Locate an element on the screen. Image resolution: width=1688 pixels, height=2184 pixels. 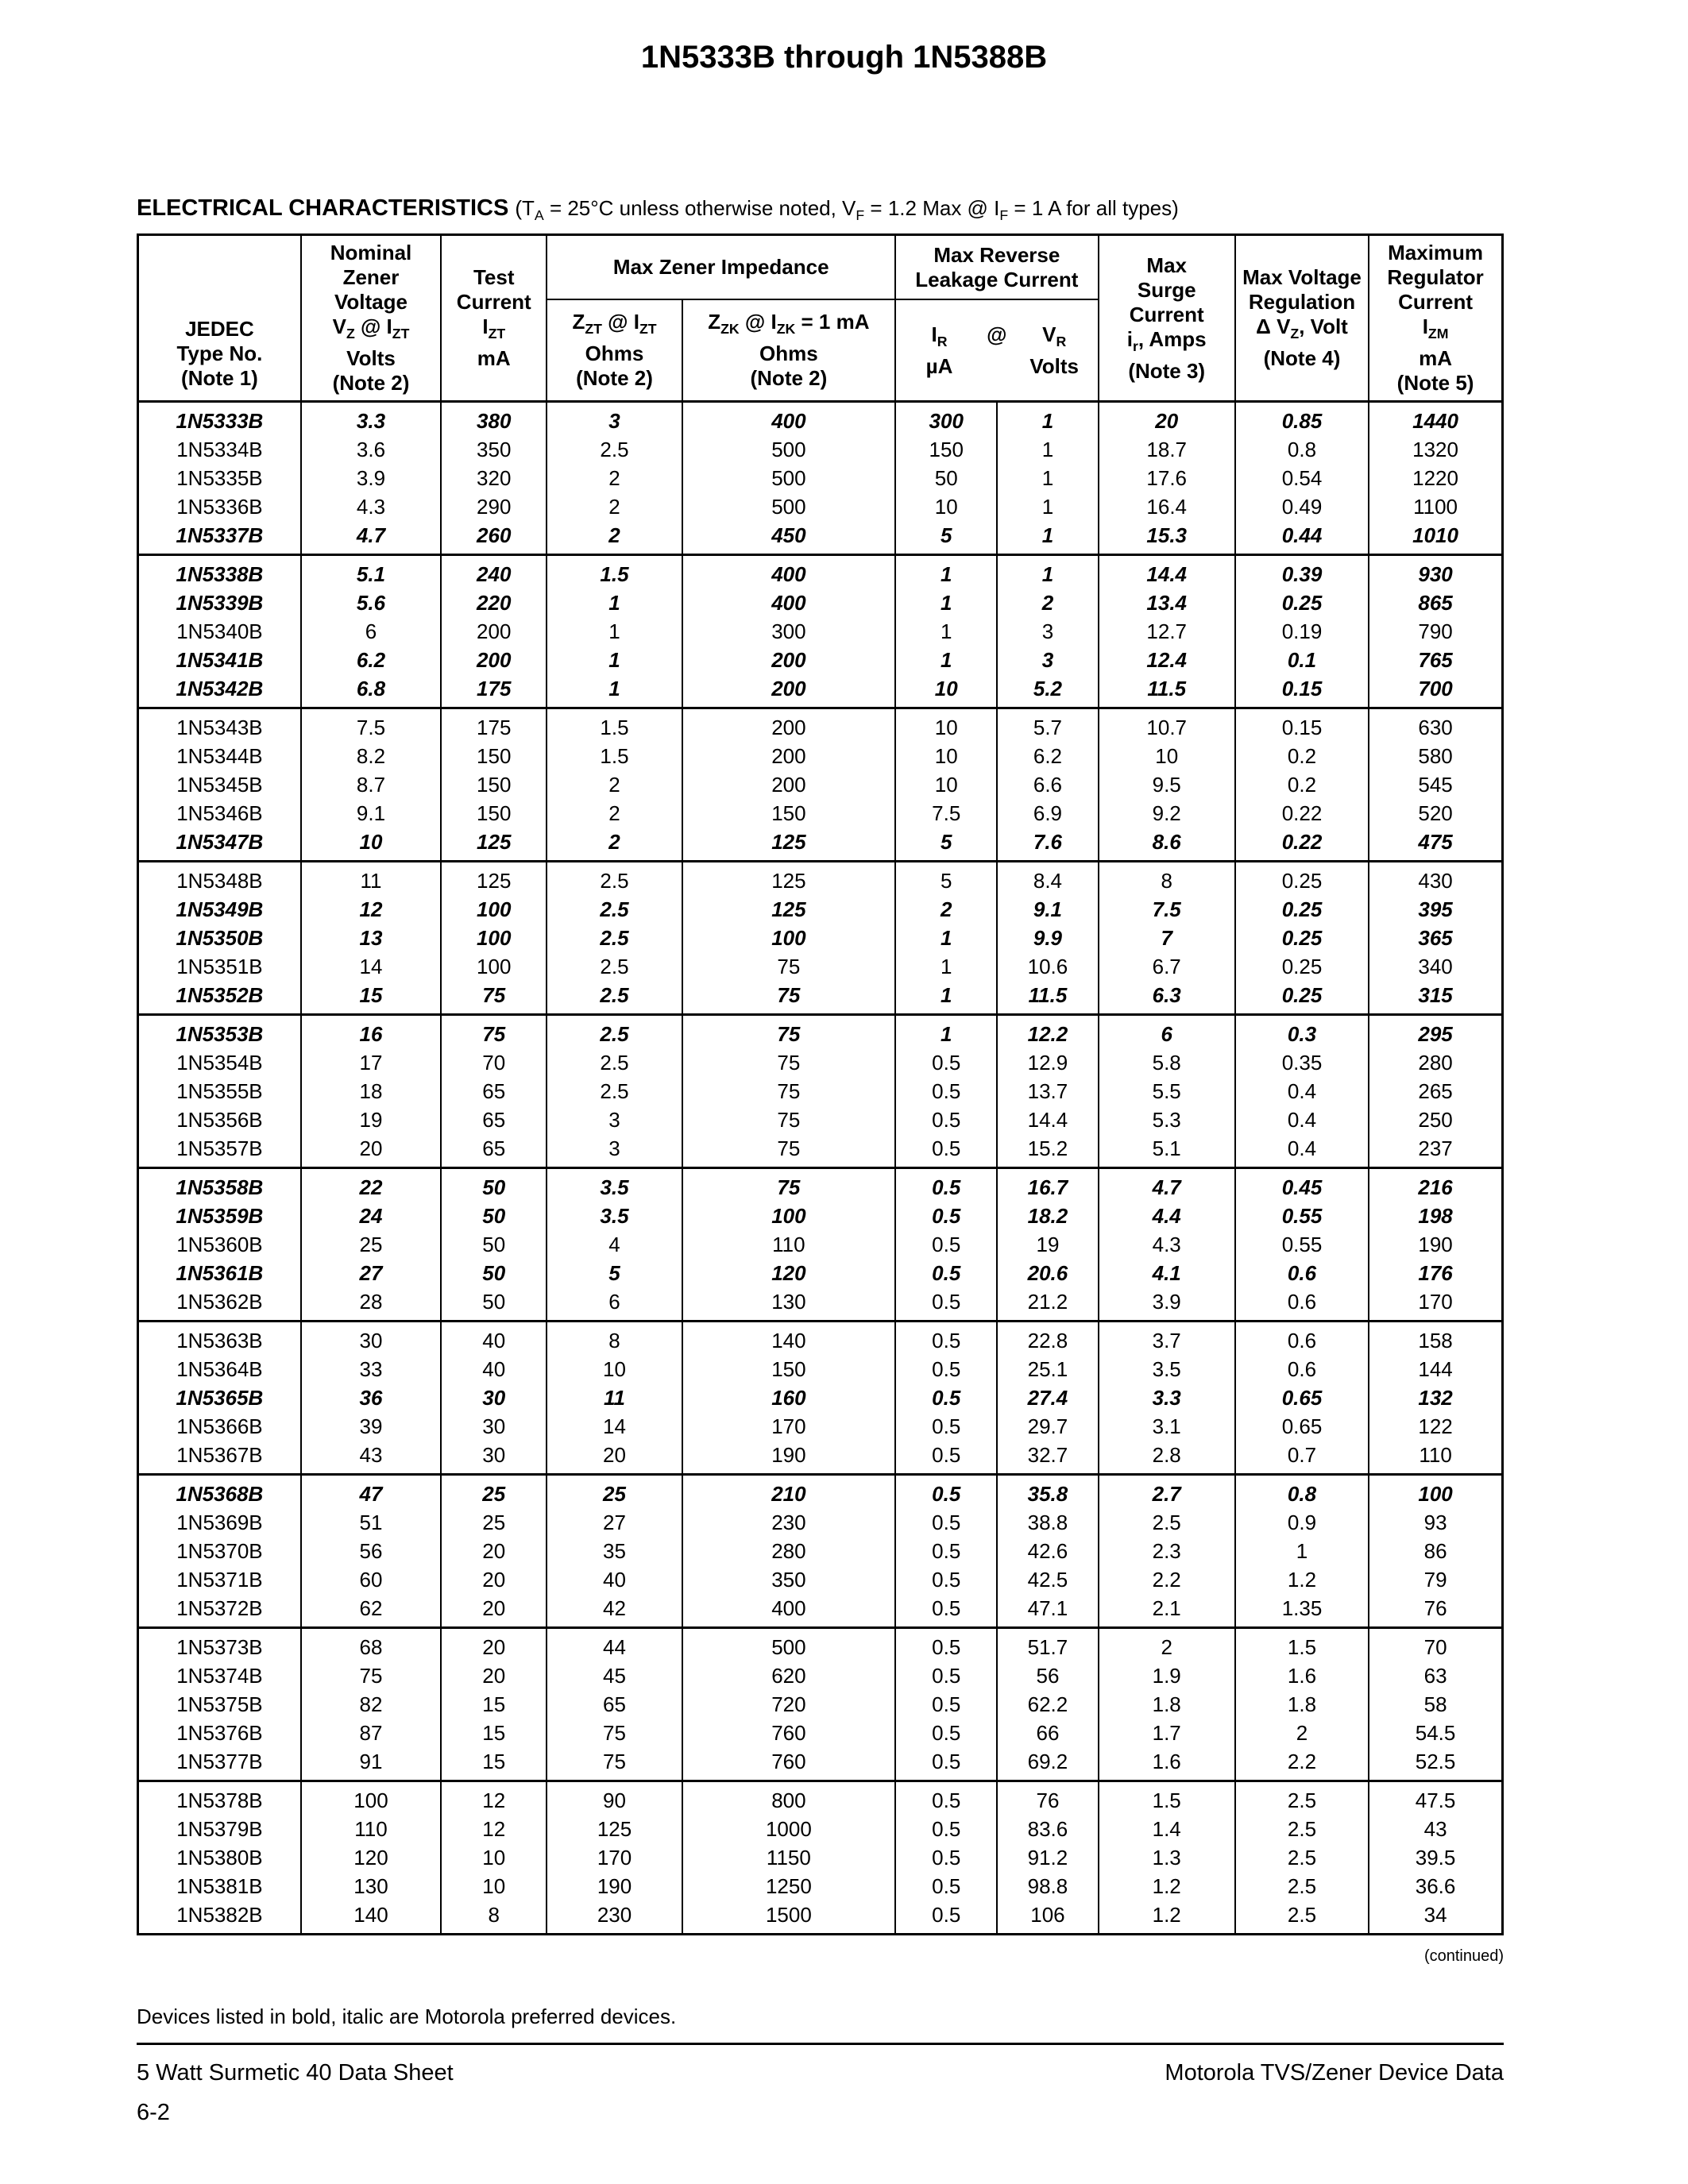
device-row-1N5333B: 1N5333B 3.3 380 3 400 300 1 20 0.85 1440 is located at coordinates (820, 418).